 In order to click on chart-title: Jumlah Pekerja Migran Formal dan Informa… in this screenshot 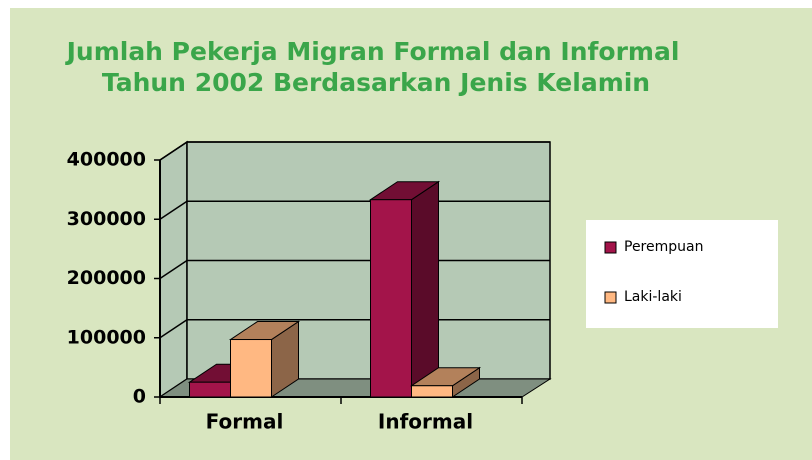, I will do `click(372, 51)`.